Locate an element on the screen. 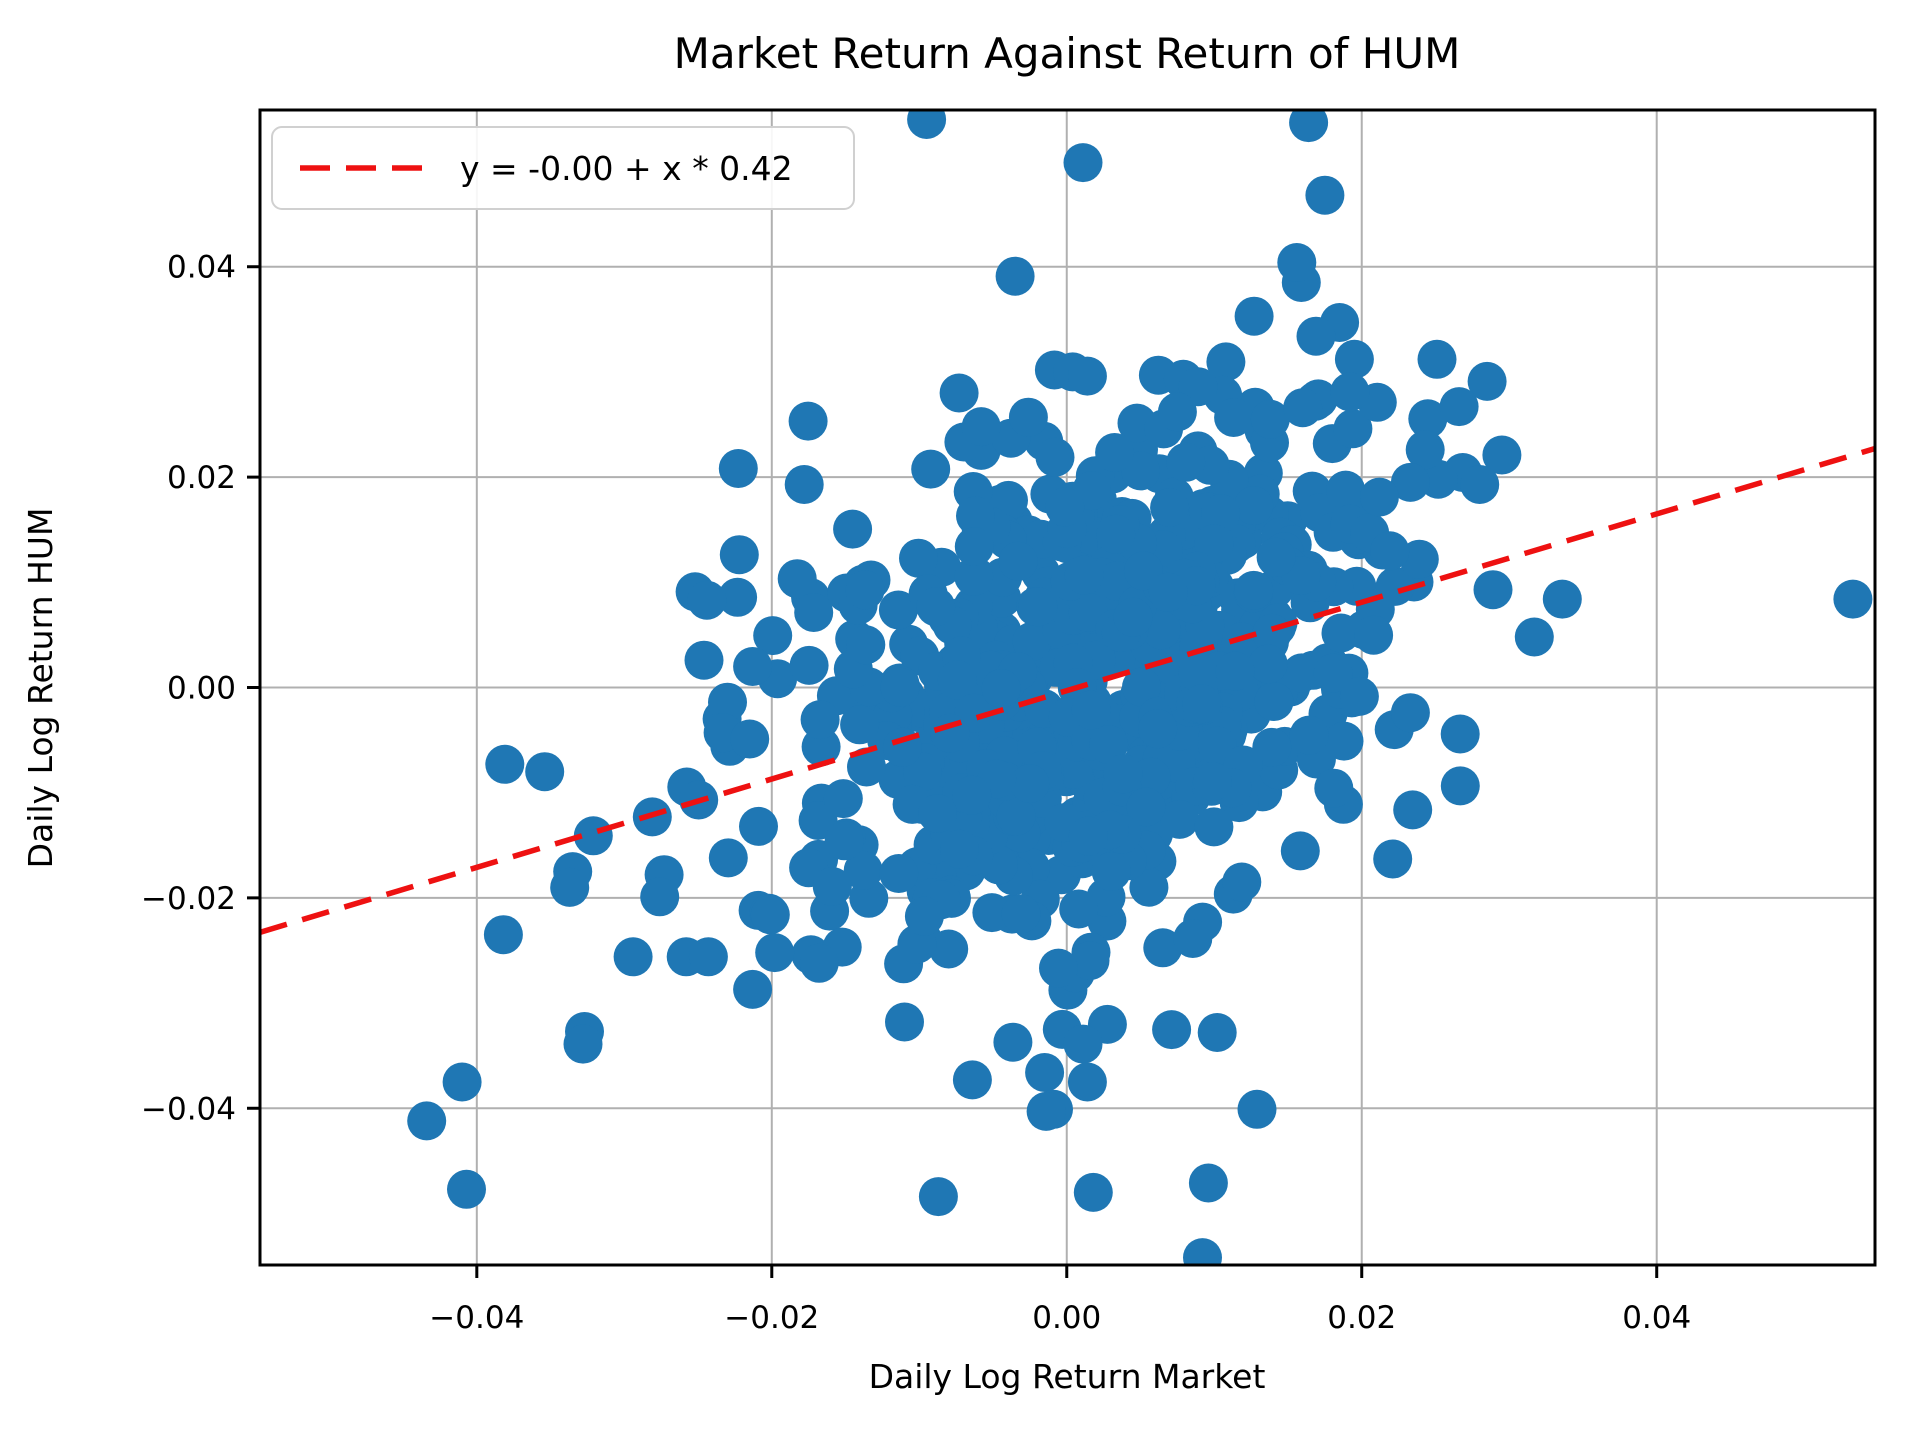 The image size is (1920, 1440). legend: y = -0.00 + x * 0.42 is located at coordinates (563, 168).